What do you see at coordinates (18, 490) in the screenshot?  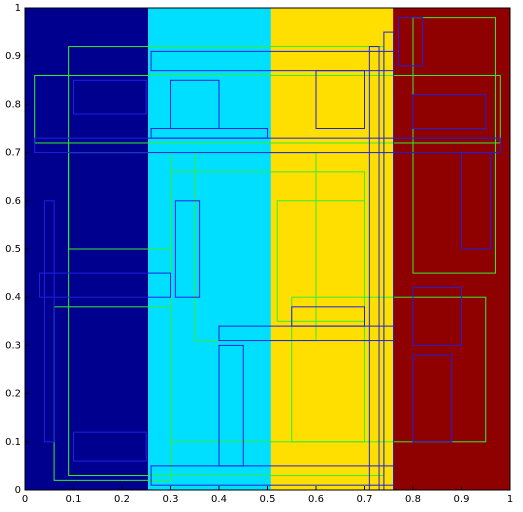 I see `y-tick-label: 0` at bounding box center [18, 490].